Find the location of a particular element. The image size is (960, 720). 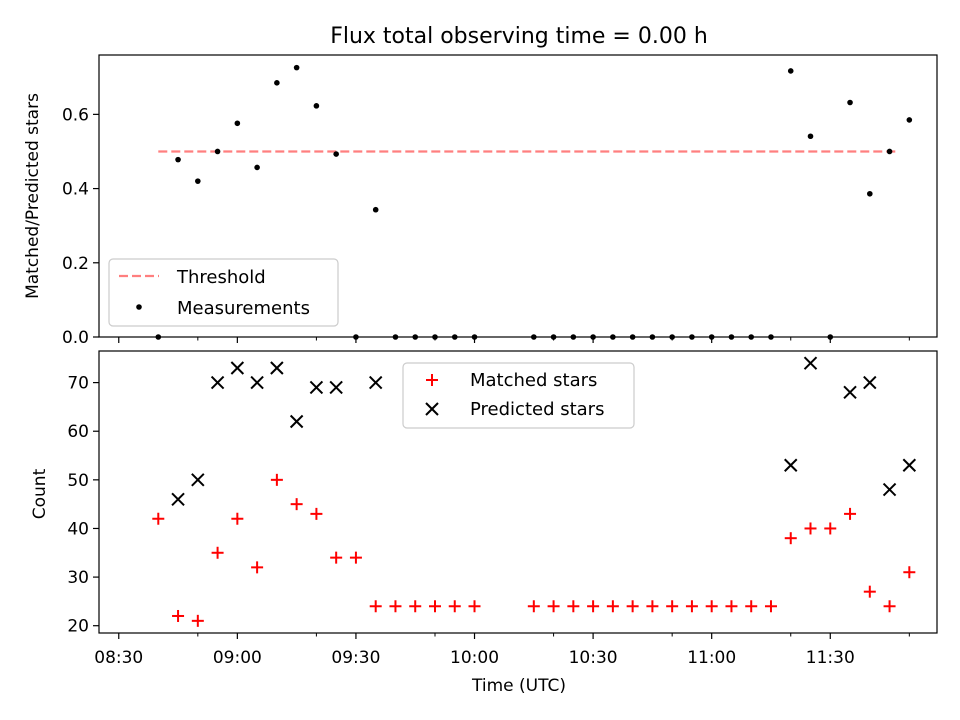

predicted-legend-marker is located at coordinates (432, 409).